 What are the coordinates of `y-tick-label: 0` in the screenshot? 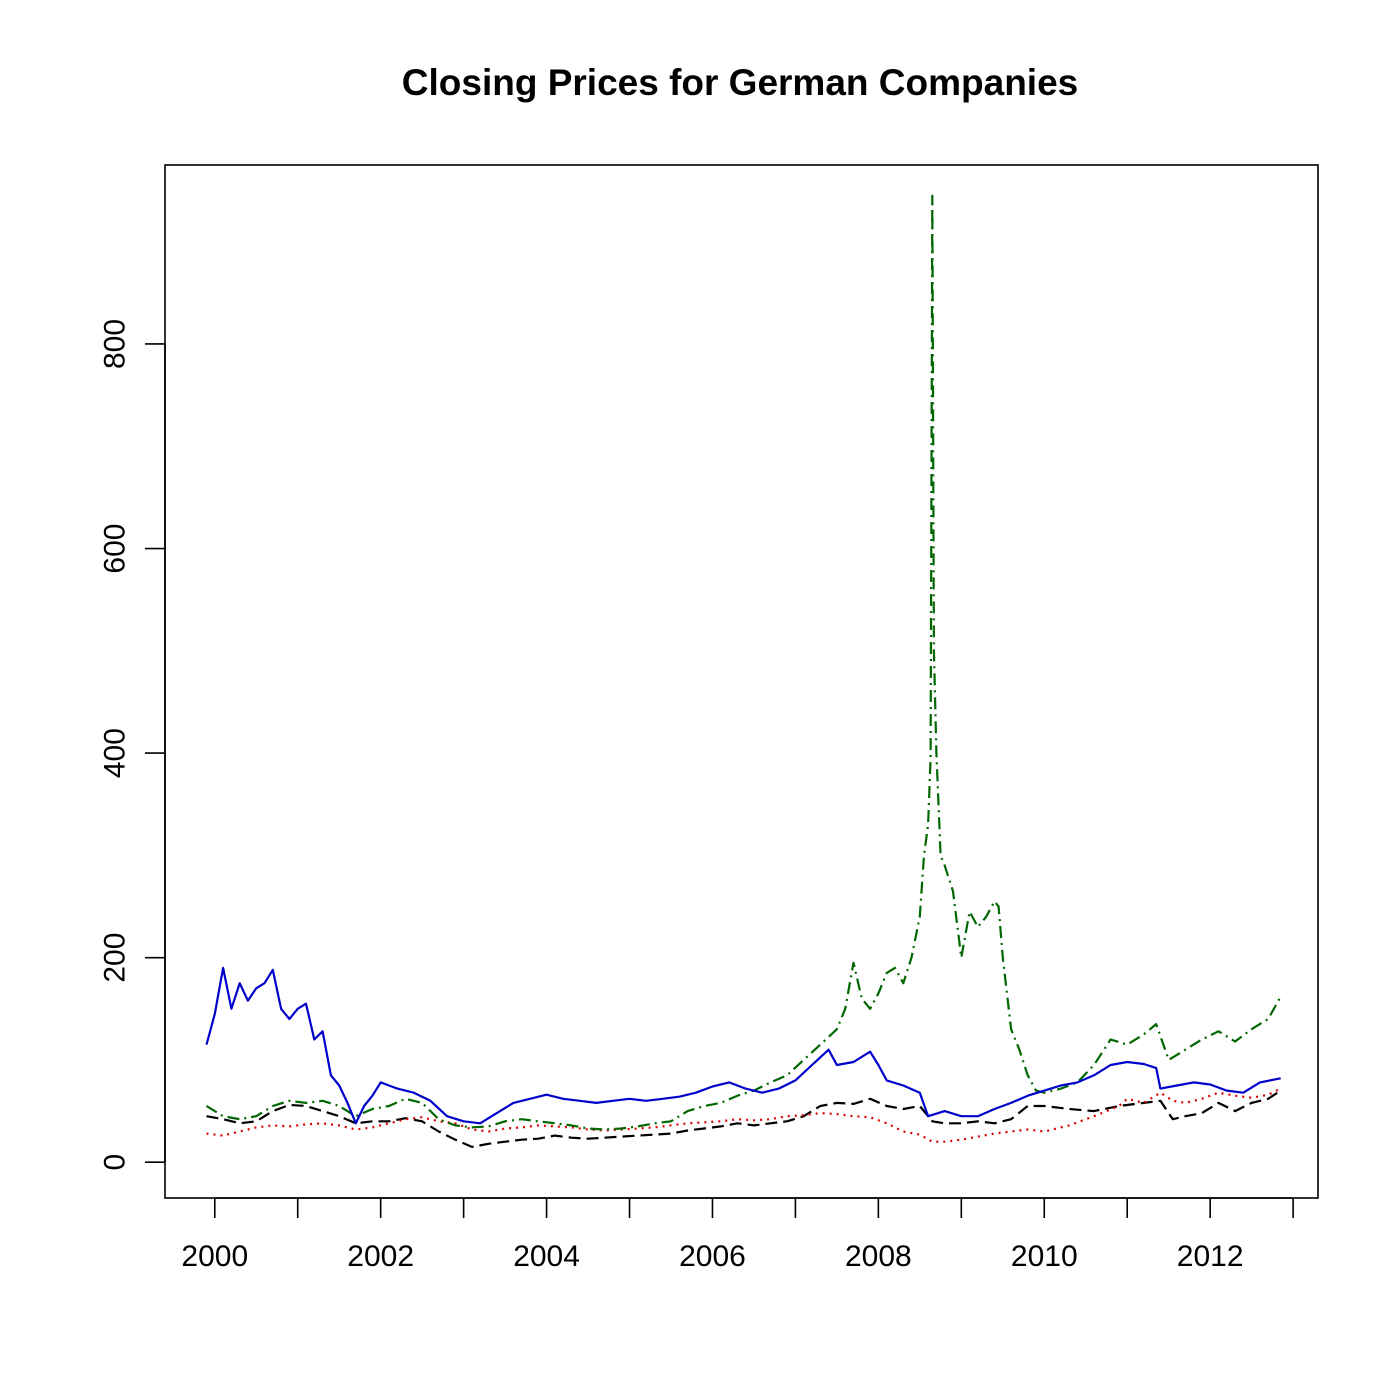 It's located at (115, 1162).